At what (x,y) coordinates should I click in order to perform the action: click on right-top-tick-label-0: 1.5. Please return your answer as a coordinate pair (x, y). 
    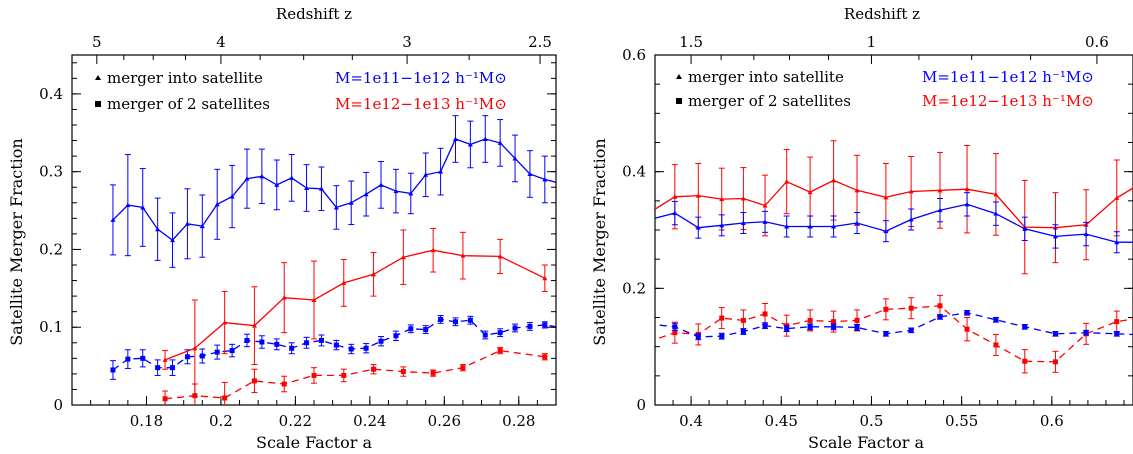
    Looking at the image, I should click on (691, 42).